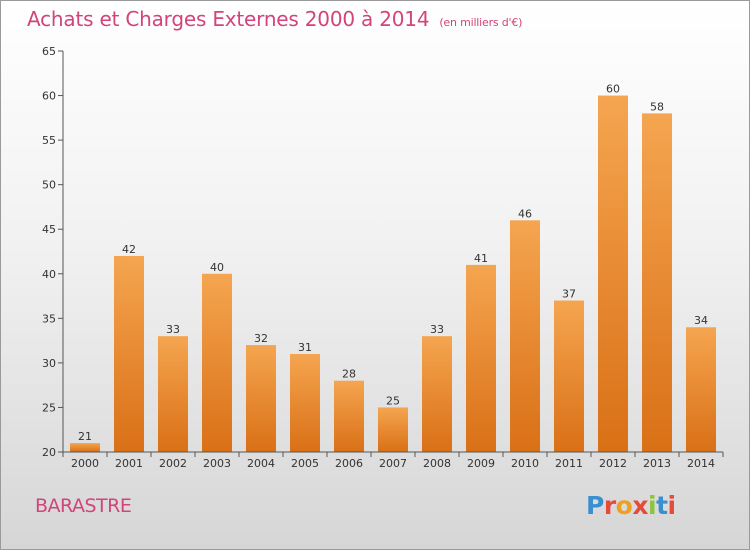  I want to click on data-label-2006: 28, so click(349, 374).